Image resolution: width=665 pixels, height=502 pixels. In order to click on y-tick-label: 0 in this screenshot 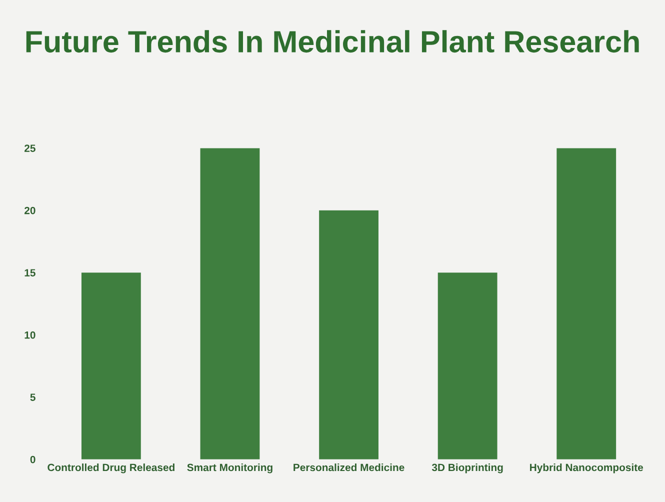, I will do `click(33, 460)`.